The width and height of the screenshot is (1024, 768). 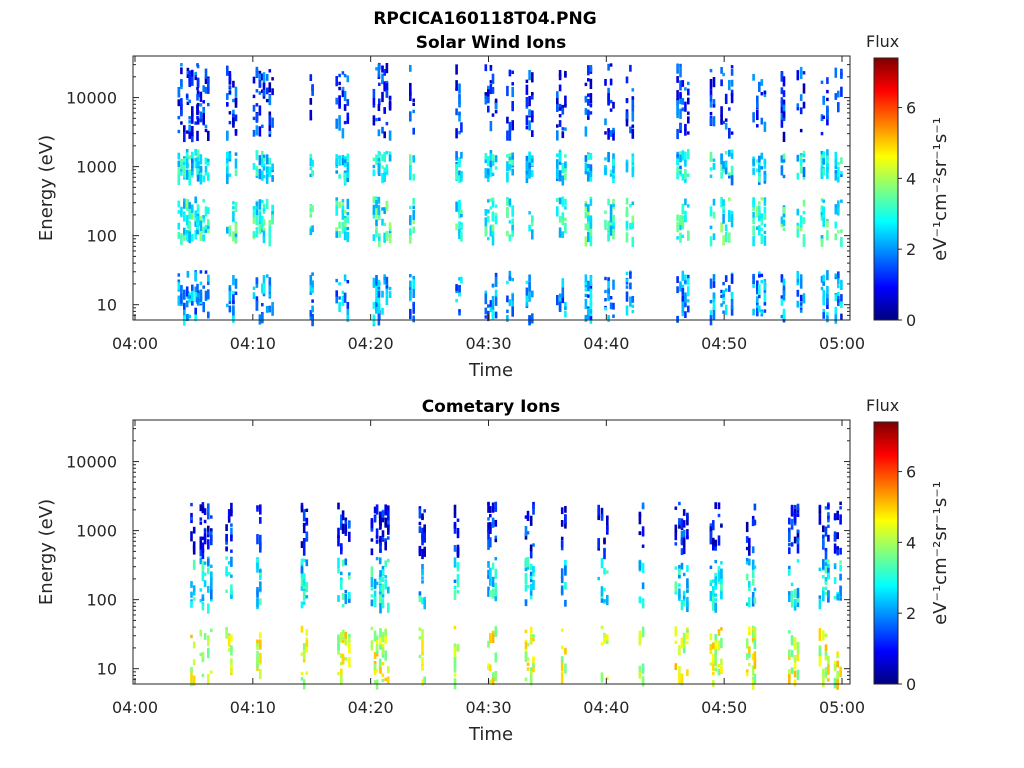 I want to click on colorbar-tick-label: 4, so click(x=911, y=542).